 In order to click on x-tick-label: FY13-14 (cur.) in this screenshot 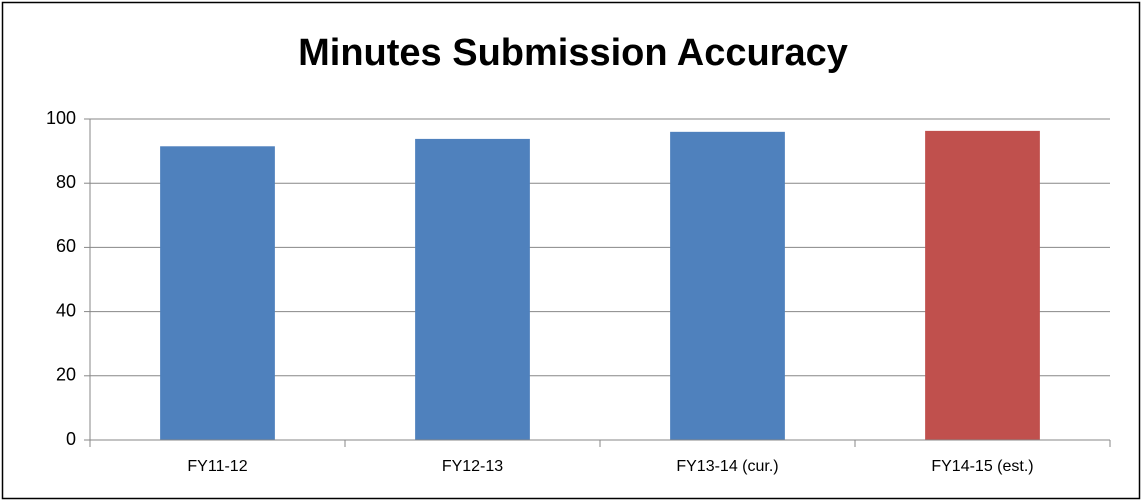, I will do `click(727, 466)`.